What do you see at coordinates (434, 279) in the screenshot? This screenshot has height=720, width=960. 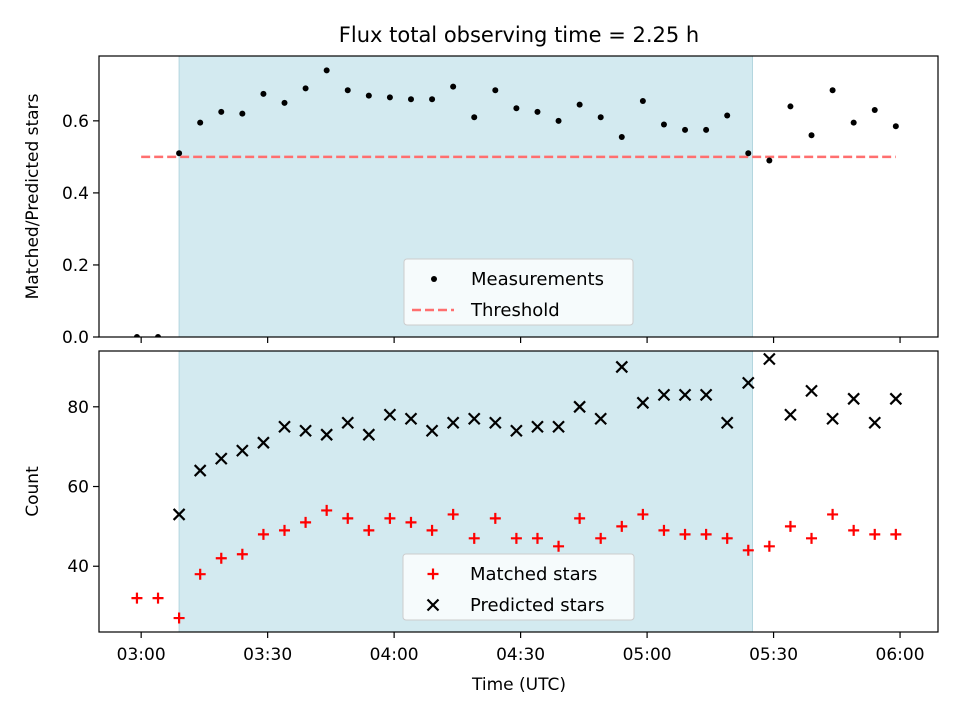 I see `legend-dot-swatch` at bounding box center [434, 279].